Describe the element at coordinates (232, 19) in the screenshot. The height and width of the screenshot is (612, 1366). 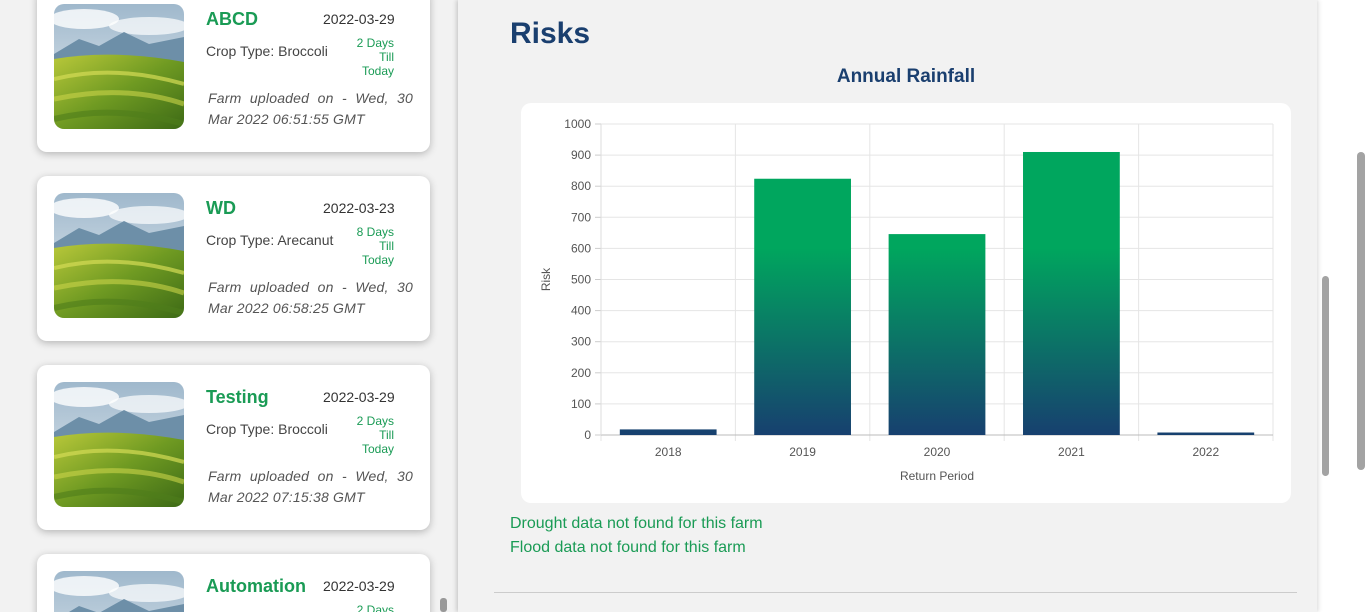
I see `farm-name: ABCD` at that location.